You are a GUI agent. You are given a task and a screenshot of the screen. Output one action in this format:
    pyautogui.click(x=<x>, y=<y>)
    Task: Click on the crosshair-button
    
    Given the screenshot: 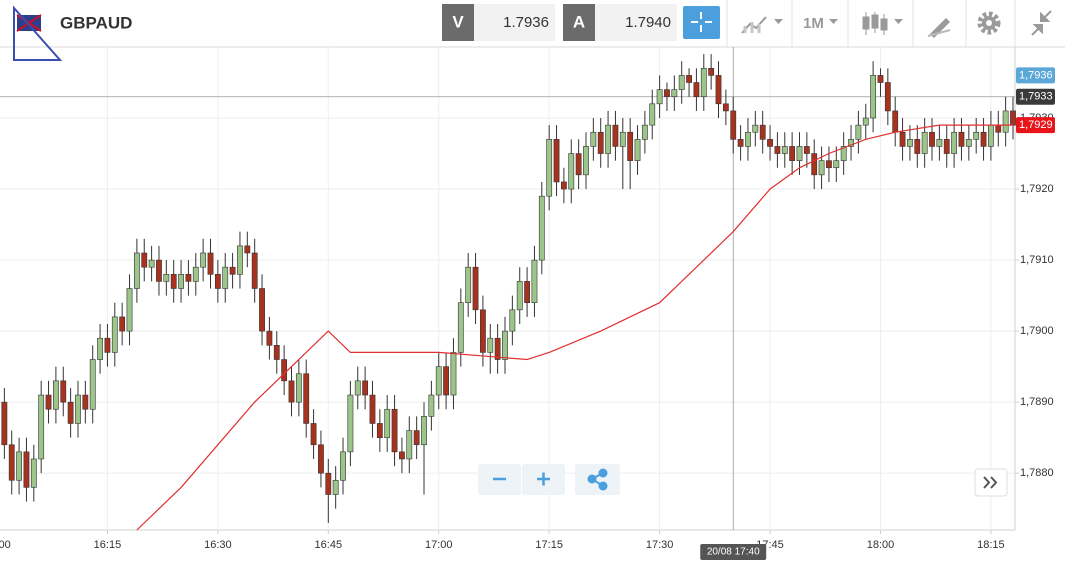 What is the action you would take?
    pyautogui.click(x=701, y=22)
    